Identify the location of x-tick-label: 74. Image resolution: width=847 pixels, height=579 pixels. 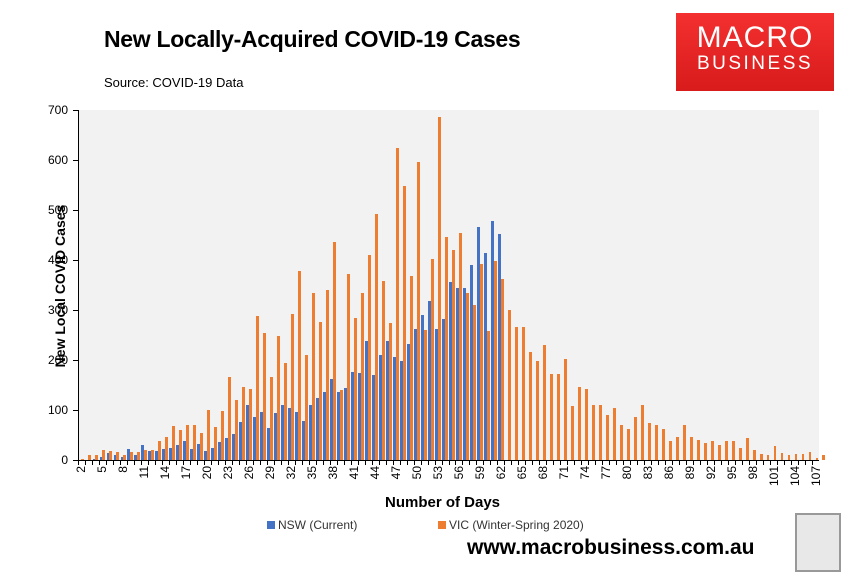
(584, 473).